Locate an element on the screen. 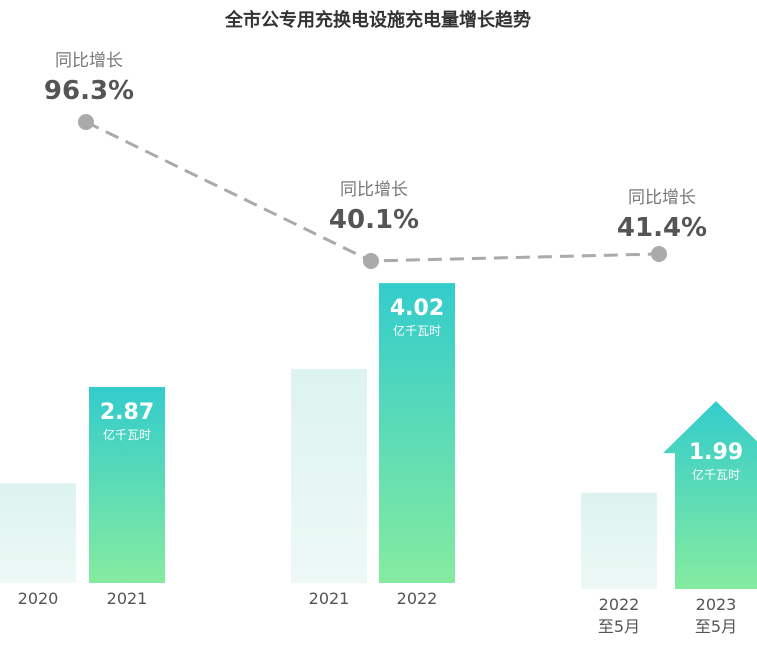  growth-value: 96.3% is located at coordinates (89, 91).